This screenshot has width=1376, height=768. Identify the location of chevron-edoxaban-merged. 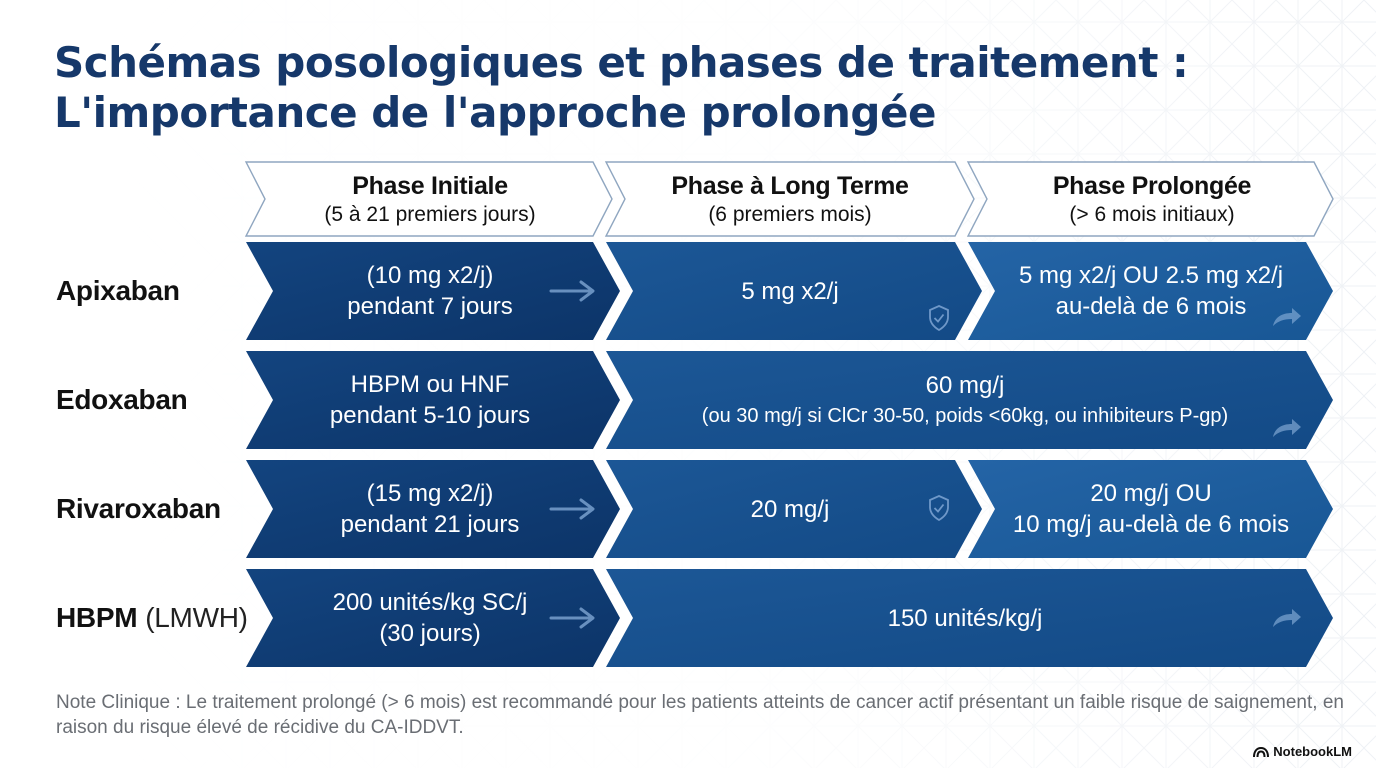
(969, 400).